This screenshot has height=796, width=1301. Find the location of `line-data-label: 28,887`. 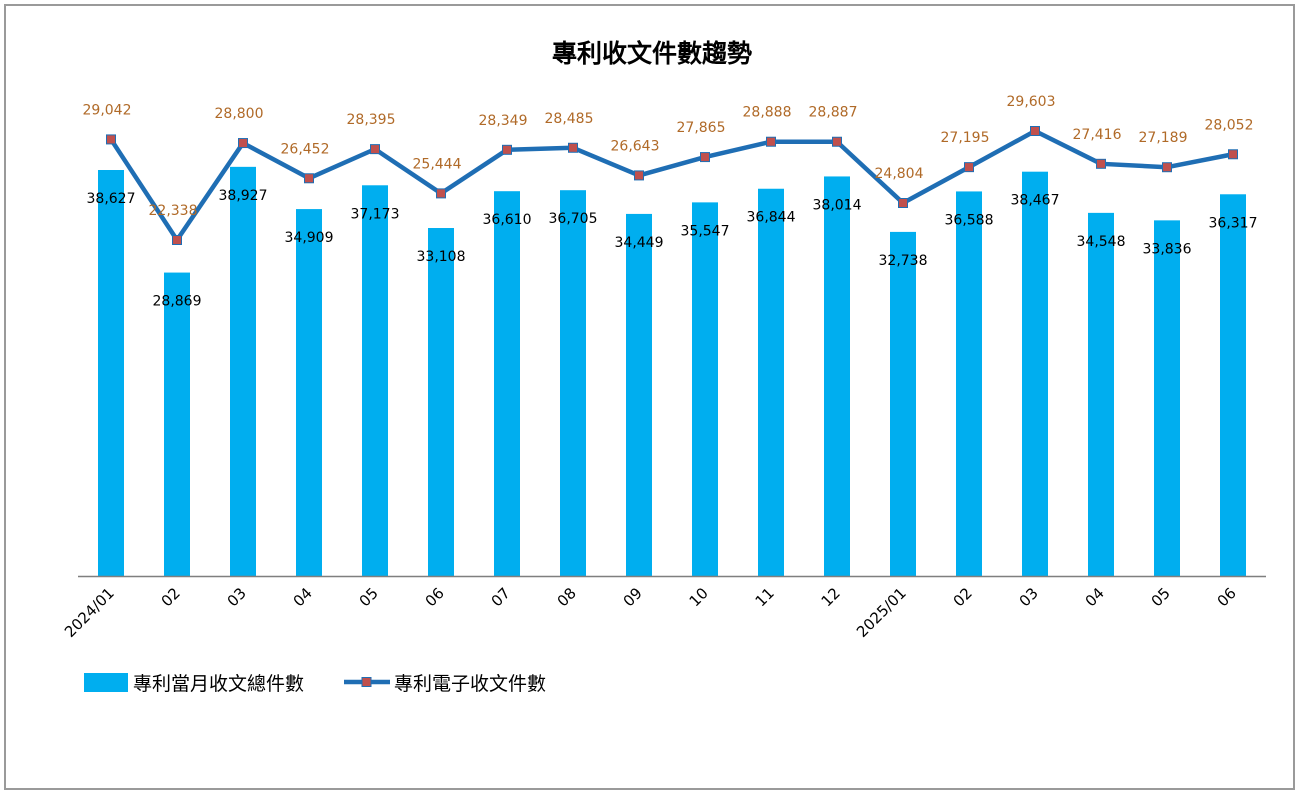

line-data-label: 28,887 is located at coordinates (833, 113).